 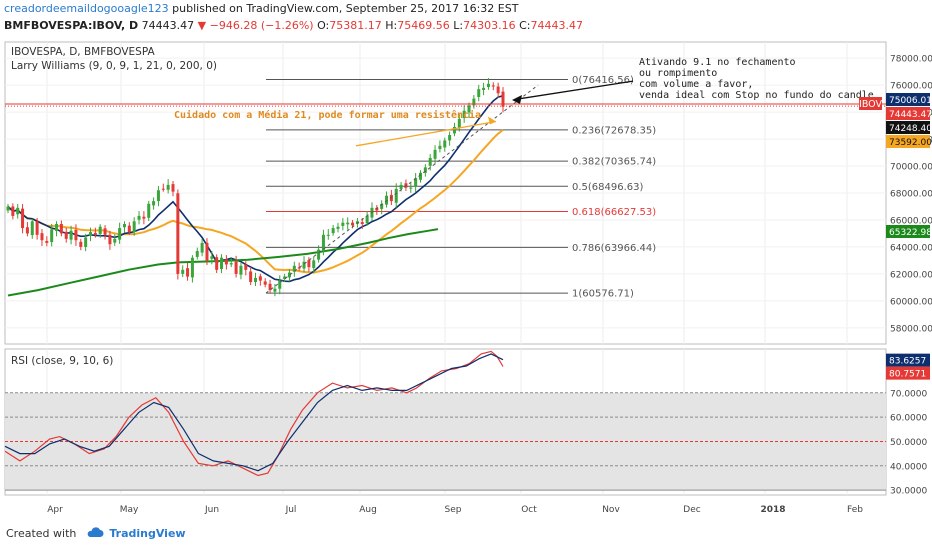 I want to click on author-link: creadordeemaildogooagle123, so click(x=86, y=8).